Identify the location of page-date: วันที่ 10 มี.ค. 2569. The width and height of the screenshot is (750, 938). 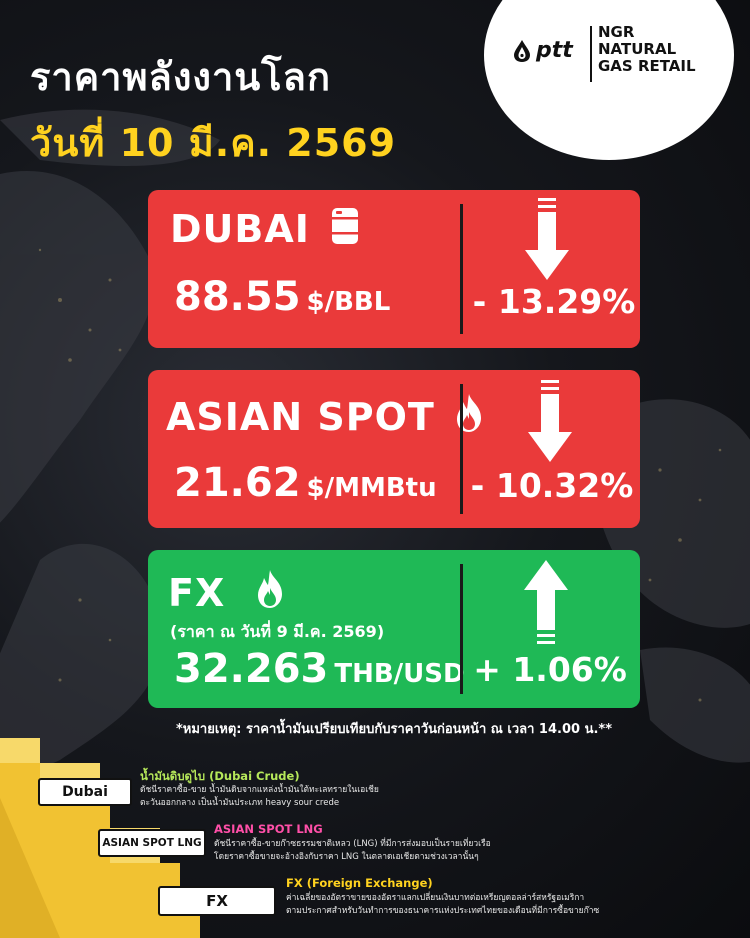
(213, 143).